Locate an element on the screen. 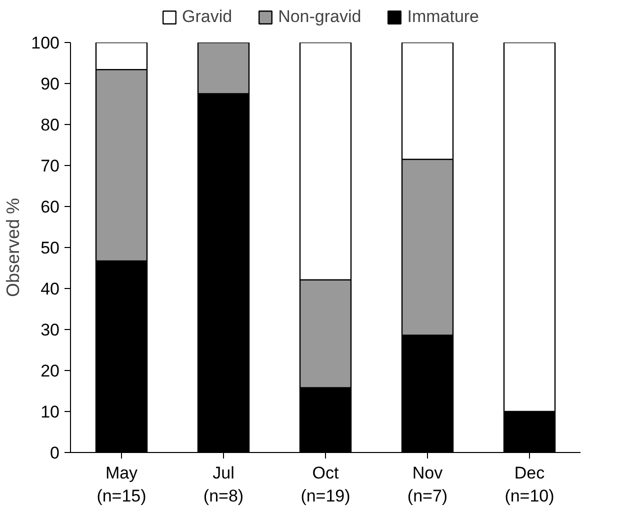 The image size is (624, 521). y-tick-label: 60 is located at coordinates (50, 207).